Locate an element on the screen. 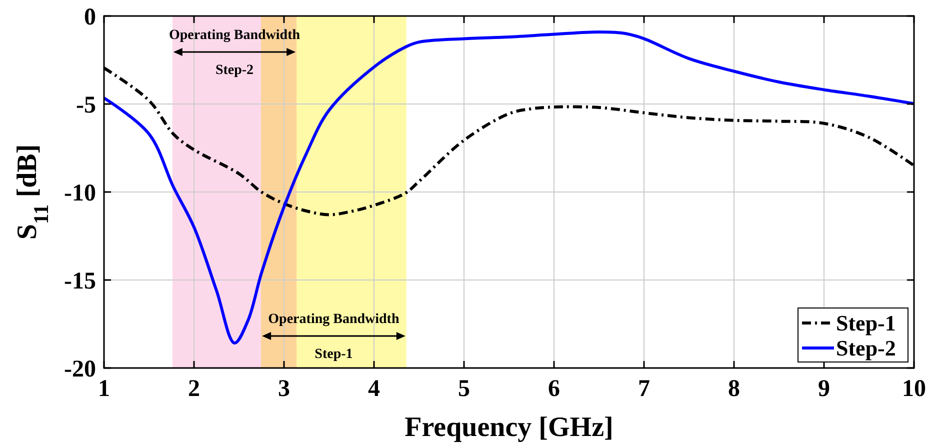  x-tick-label: 10 is located at coordinates (914, 389).